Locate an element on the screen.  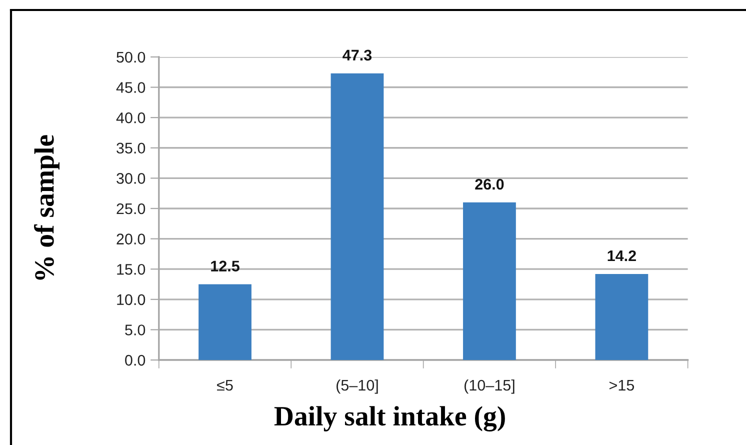
y-tick-label: 20.0 is located at coordinates (131, 239).